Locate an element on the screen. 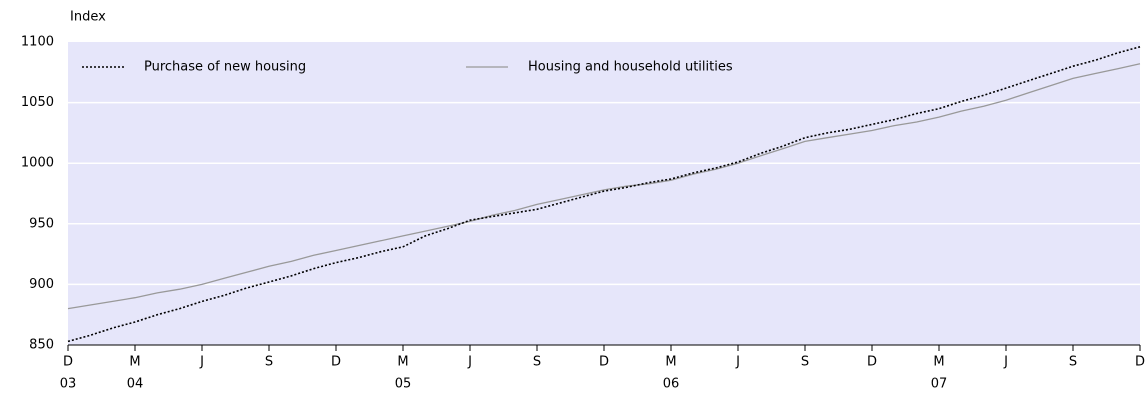 Image resolution: width=1145 pixels, height=412 pixels. legend-label: Housing and household utilities is located at coordinates (630, 67).